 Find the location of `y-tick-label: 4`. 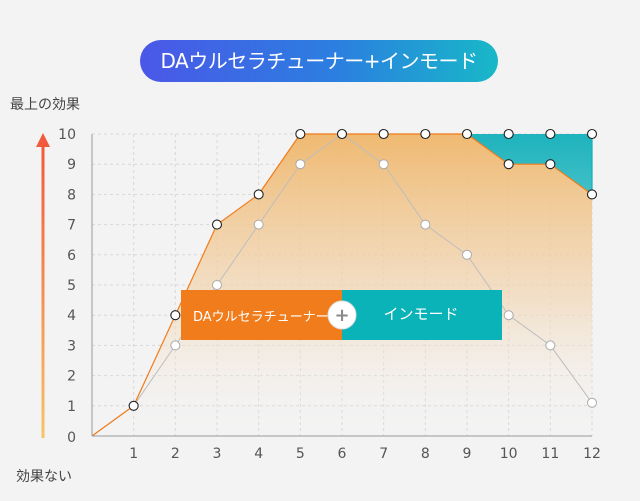

y-tick-label: 4 is located at coordinates (71, 316).